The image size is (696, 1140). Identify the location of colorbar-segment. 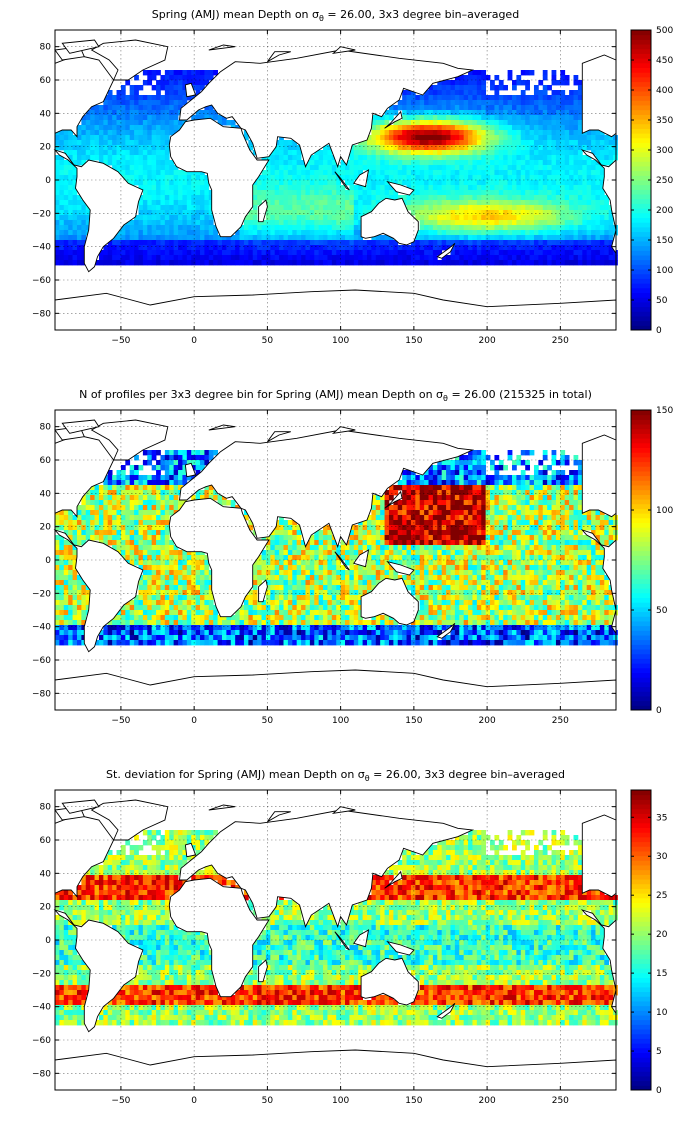
(641, 168).